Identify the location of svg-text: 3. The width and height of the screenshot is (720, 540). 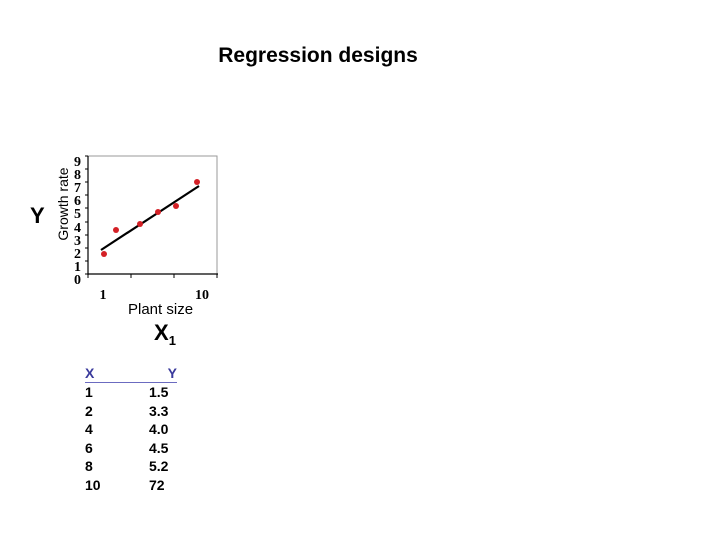
(77, 241).